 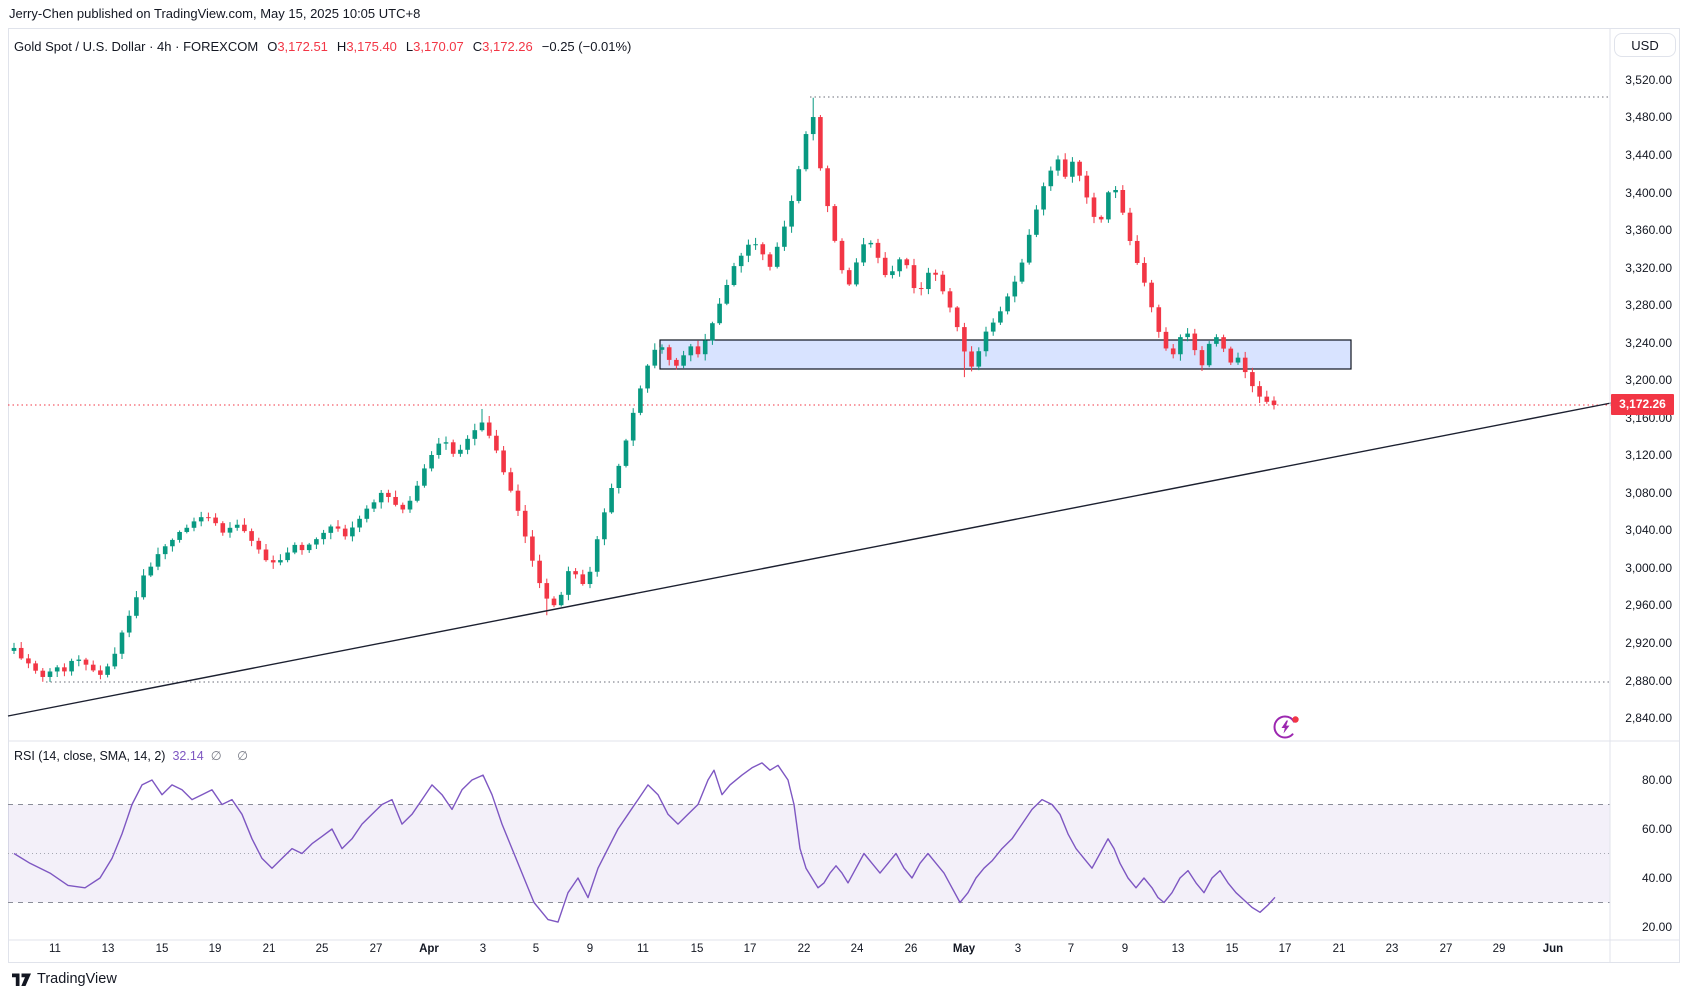 I want to click on lightning-bolt-glyph, so click(x=1285, y=727).